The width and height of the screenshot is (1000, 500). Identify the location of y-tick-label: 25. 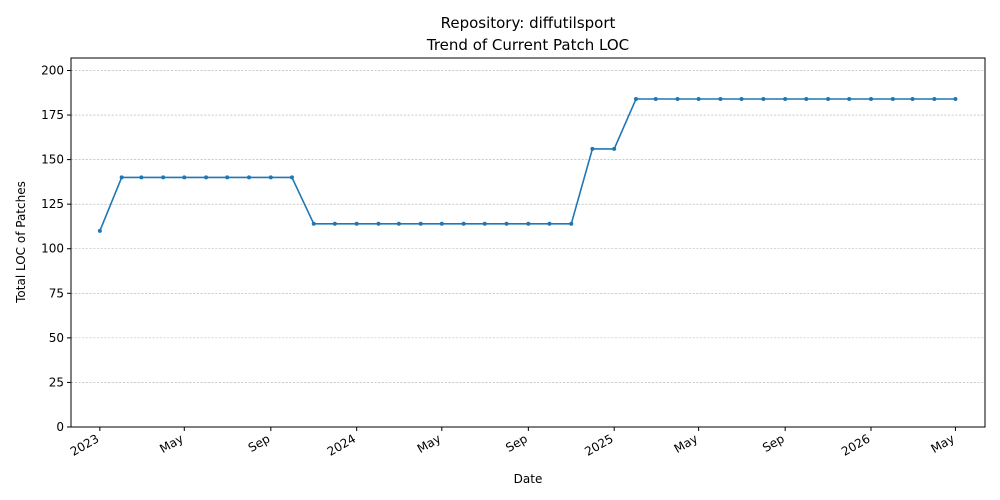
(56, 382).